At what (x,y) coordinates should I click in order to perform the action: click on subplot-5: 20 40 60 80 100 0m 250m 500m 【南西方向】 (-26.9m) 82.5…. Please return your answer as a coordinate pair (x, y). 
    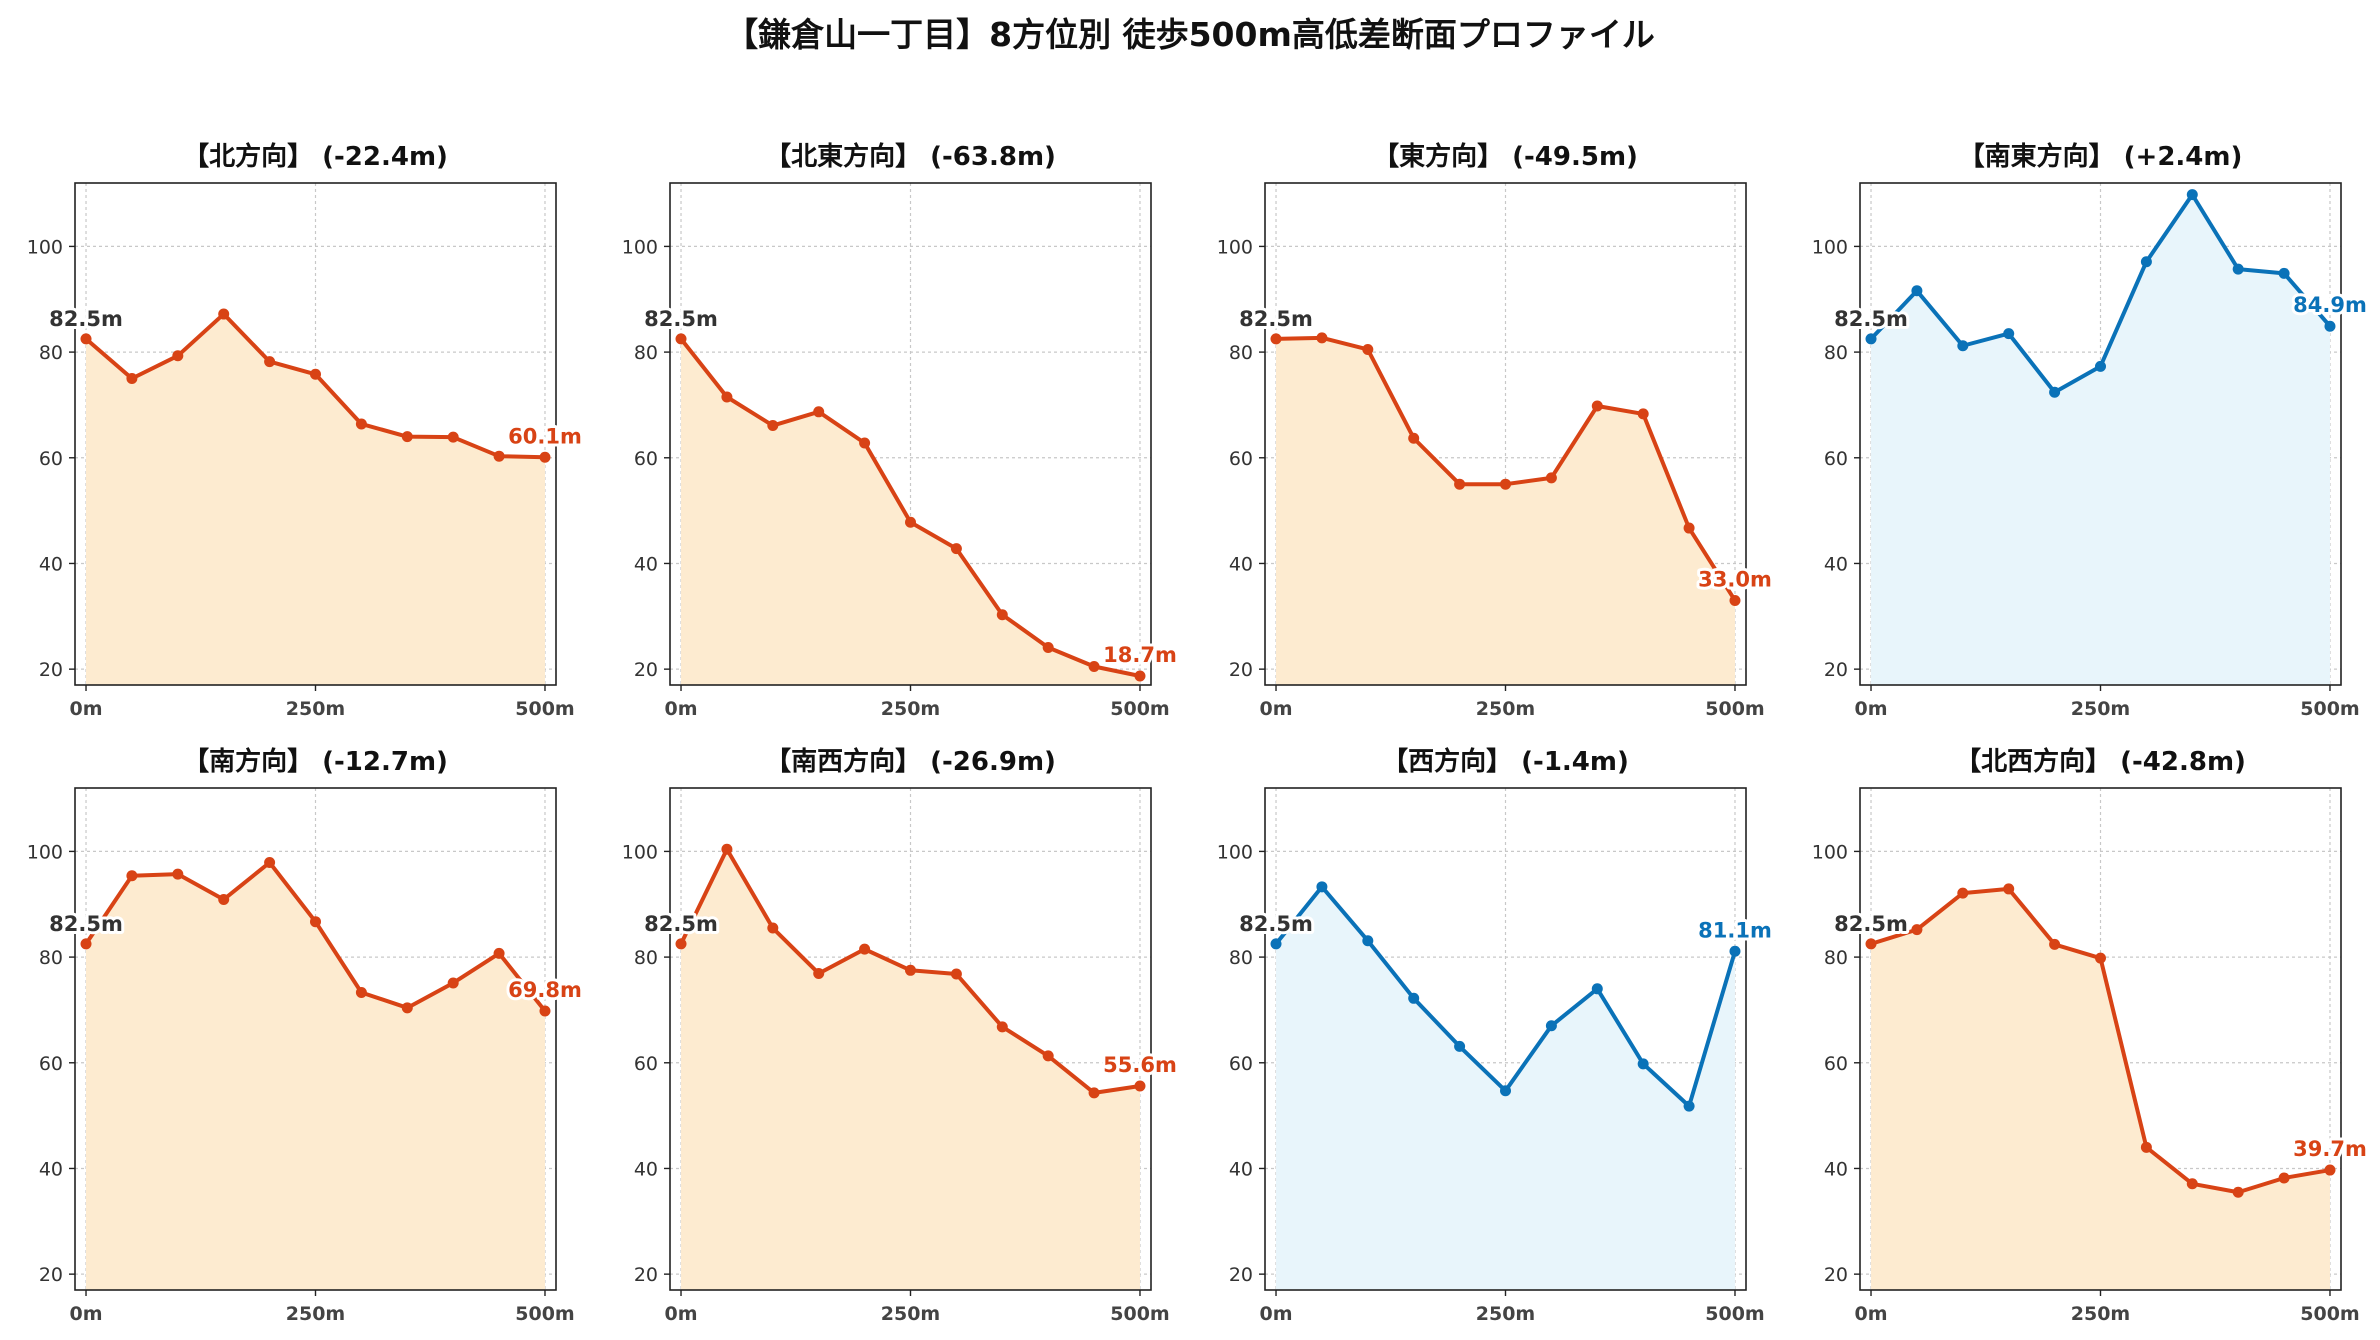
    Looking at the image, I should click on (901, 1035).